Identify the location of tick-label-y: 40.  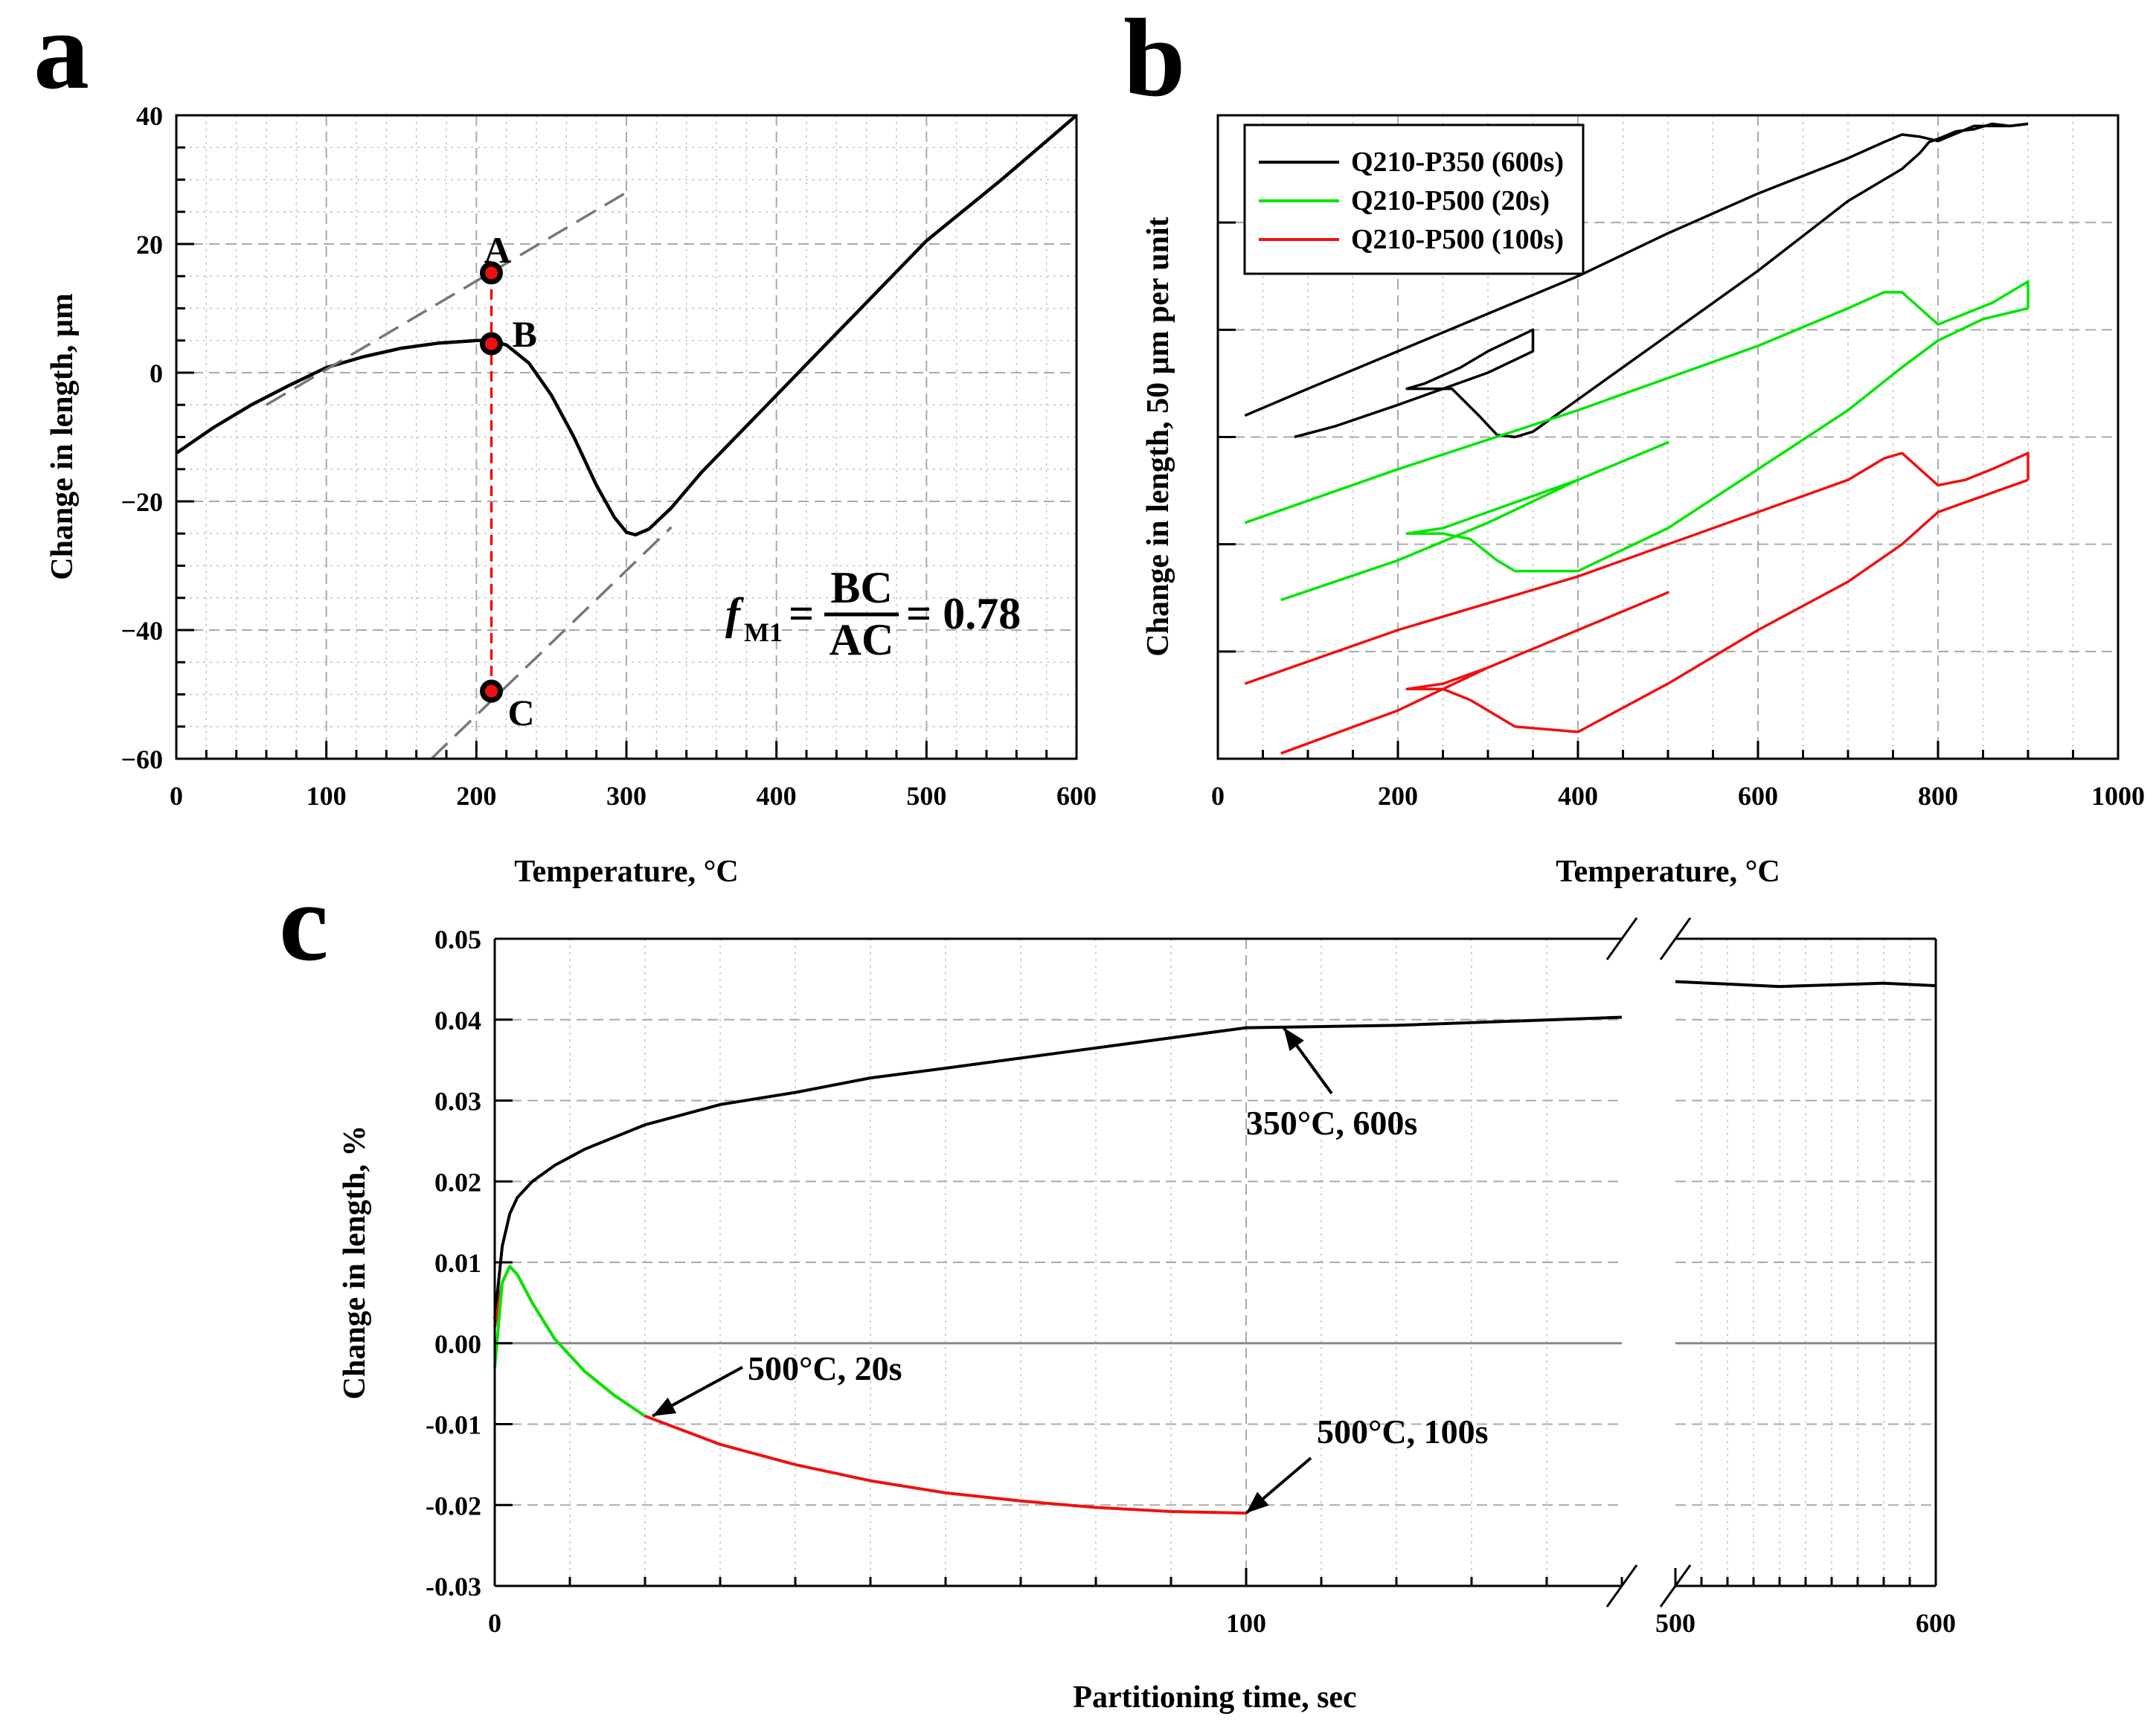
(149, 116).